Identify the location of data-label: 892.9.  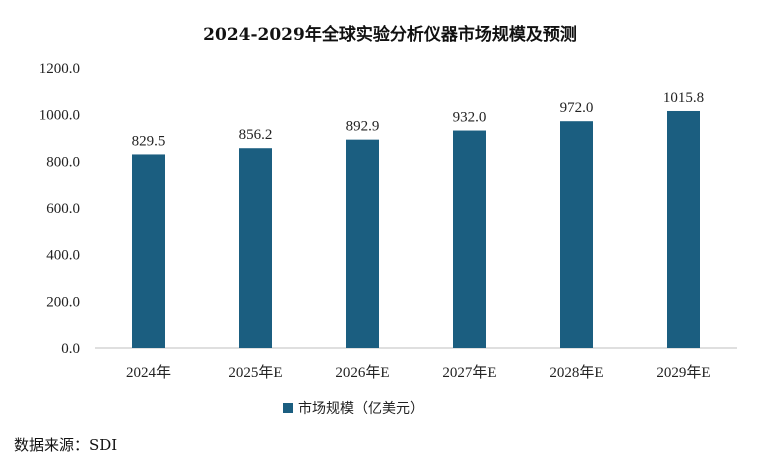
(363, 127).